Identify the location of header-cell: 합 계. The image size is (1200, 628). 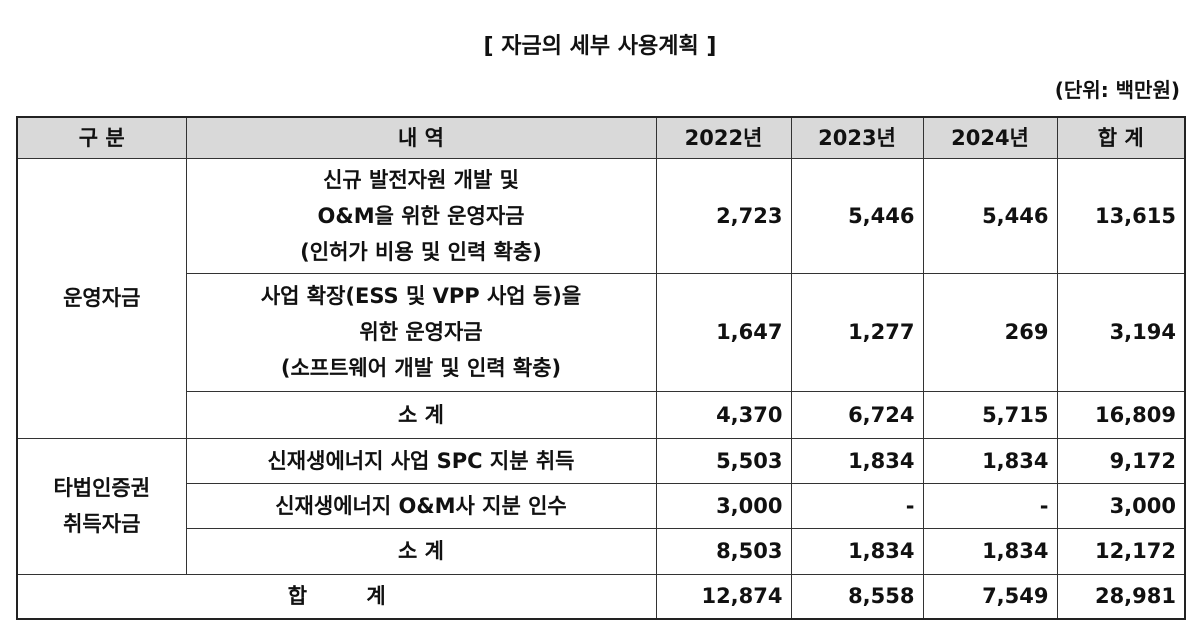
(1121, 137).